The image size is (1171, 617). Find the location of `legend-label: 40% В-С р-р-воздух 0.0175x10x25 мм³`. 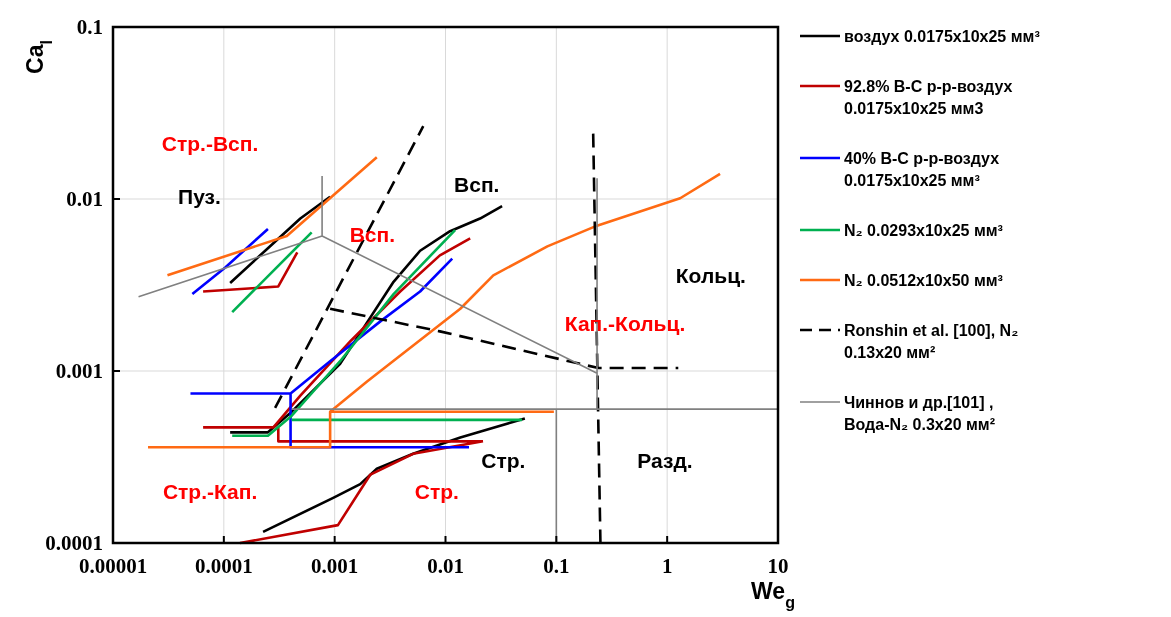

legend-label: 40% В-С р-р-воздух 0.0175x10x25 мм³ is located at coordinates (922, 169).